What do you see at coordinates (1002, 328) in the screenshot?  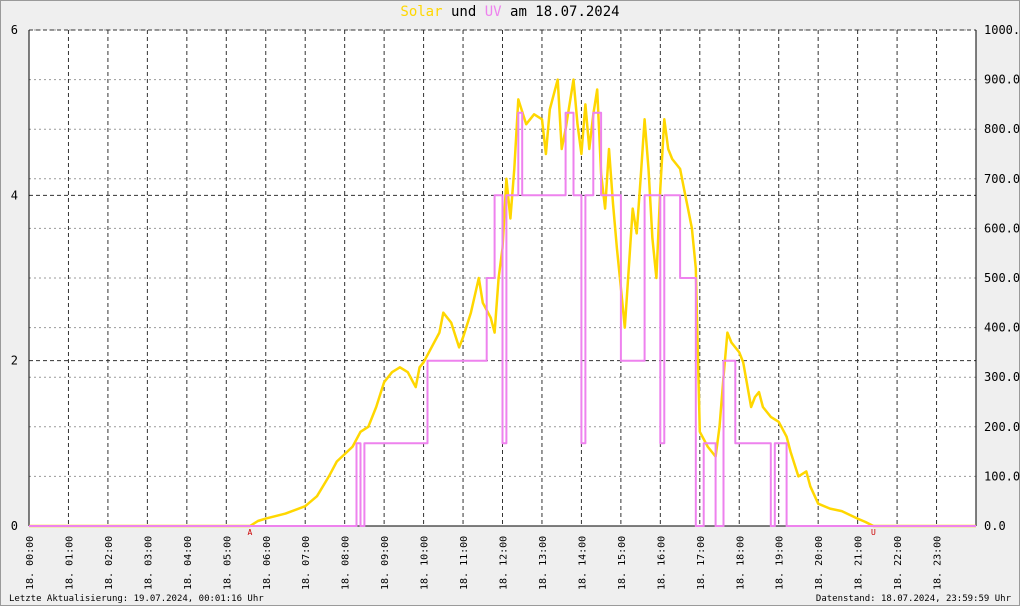 I see `y-right-tick-label: 400.0` at bounding box center [1002, 328].